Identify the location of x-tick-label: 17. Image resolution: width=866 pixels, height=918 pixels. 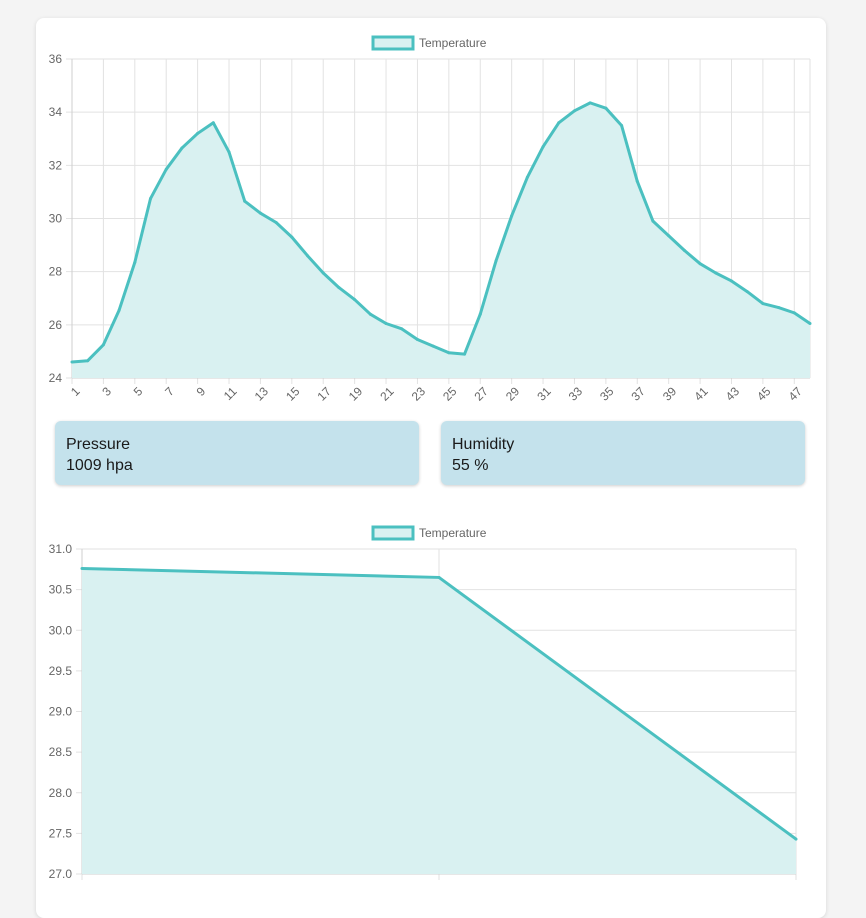
(324, 394).